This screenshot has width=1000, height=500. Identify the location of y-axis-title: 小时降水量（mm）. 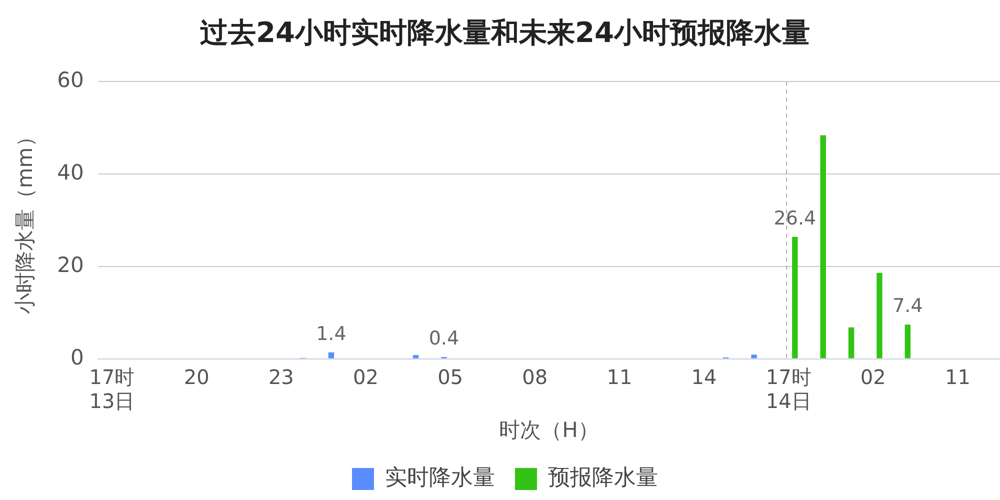
(25, 220).